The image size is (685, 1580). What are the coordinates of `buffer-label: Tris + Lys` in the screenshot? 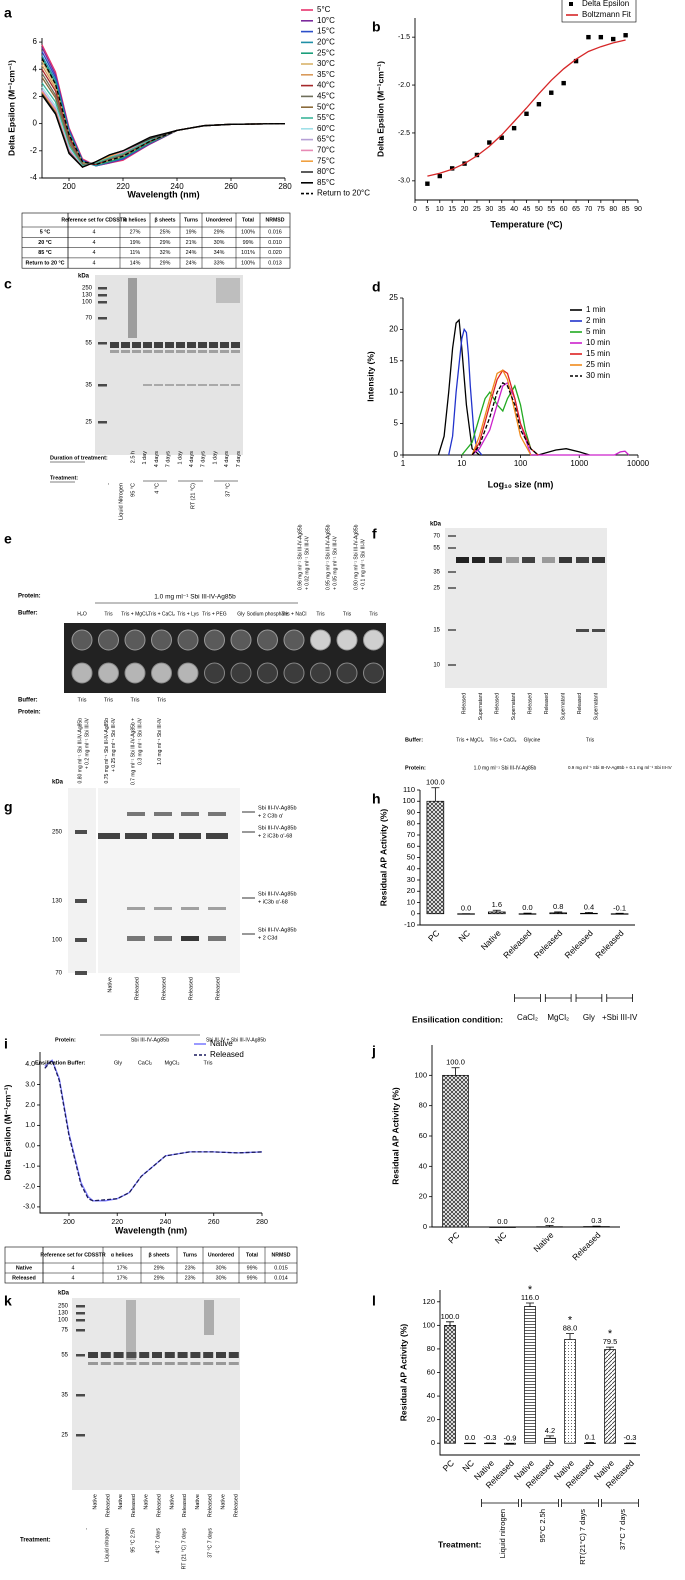 It's located at (188, 614).